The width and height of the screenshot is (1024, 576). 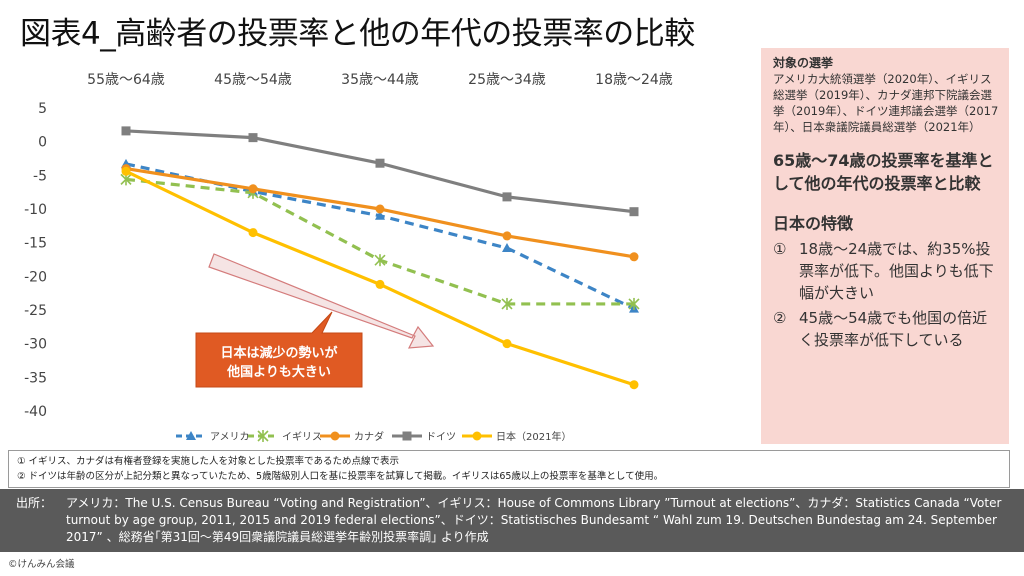 What do you see at coordinates (634, 80) in the screenshot?
I see `x-tick-label: 18歳～24歳` at bounding box center [634, 80].